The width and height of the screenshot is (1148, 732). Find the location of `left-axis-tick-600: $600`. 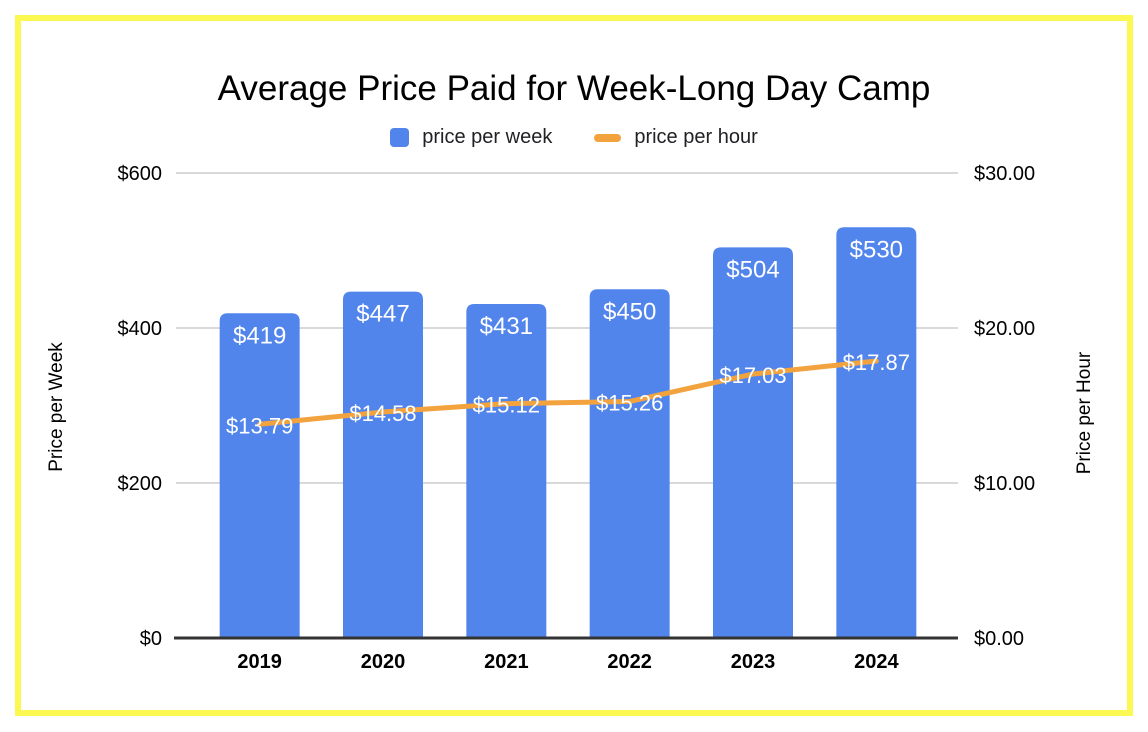

left-axis-tick-600: $600 is located at coordinates (140, 174).